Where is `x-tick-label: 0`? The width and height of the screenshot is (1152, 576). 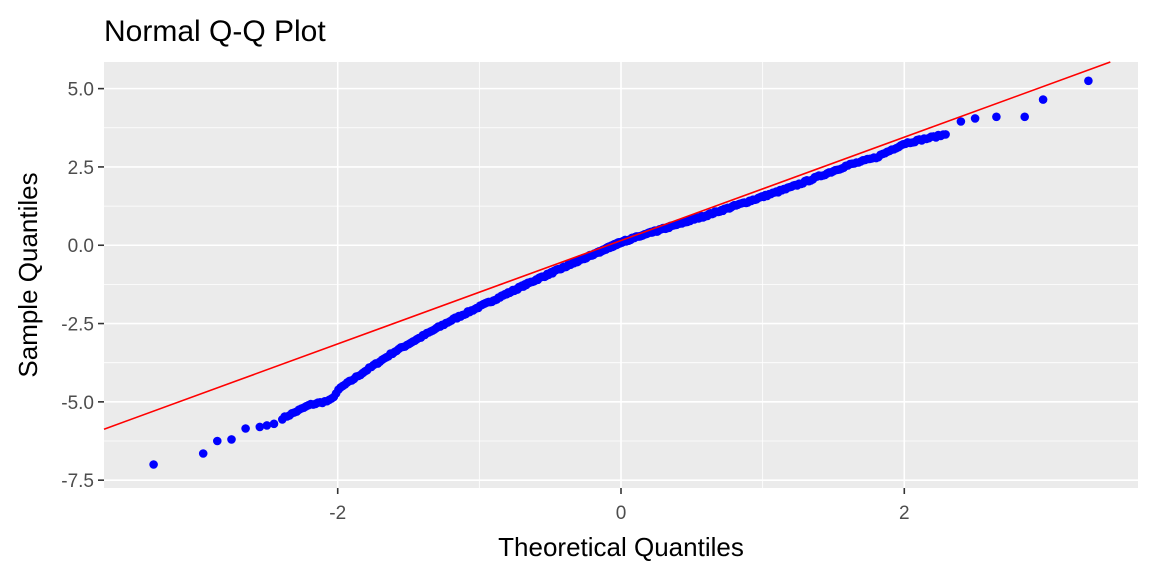 x-tick-label: 0 is located at coordinates (621, 513).